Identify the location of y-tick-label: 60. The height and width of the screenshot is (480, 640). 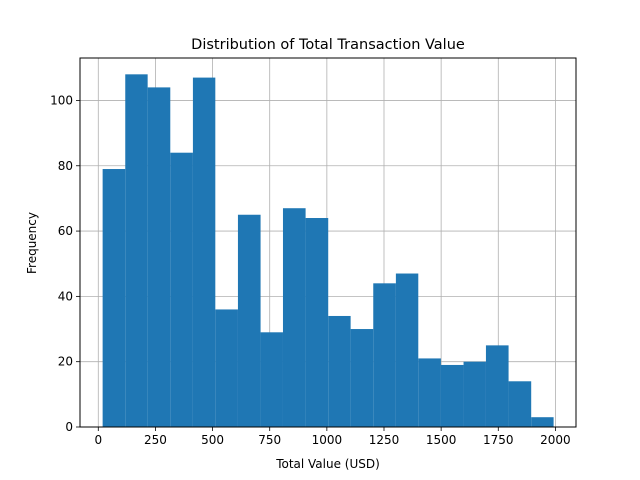
(65, 231).